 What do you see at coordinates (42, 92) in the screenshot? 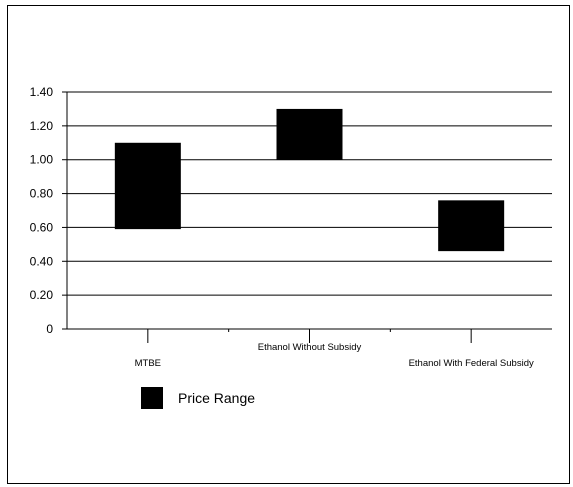
I see `y-tick-label: 1.40` at bounding box center [42, 92].